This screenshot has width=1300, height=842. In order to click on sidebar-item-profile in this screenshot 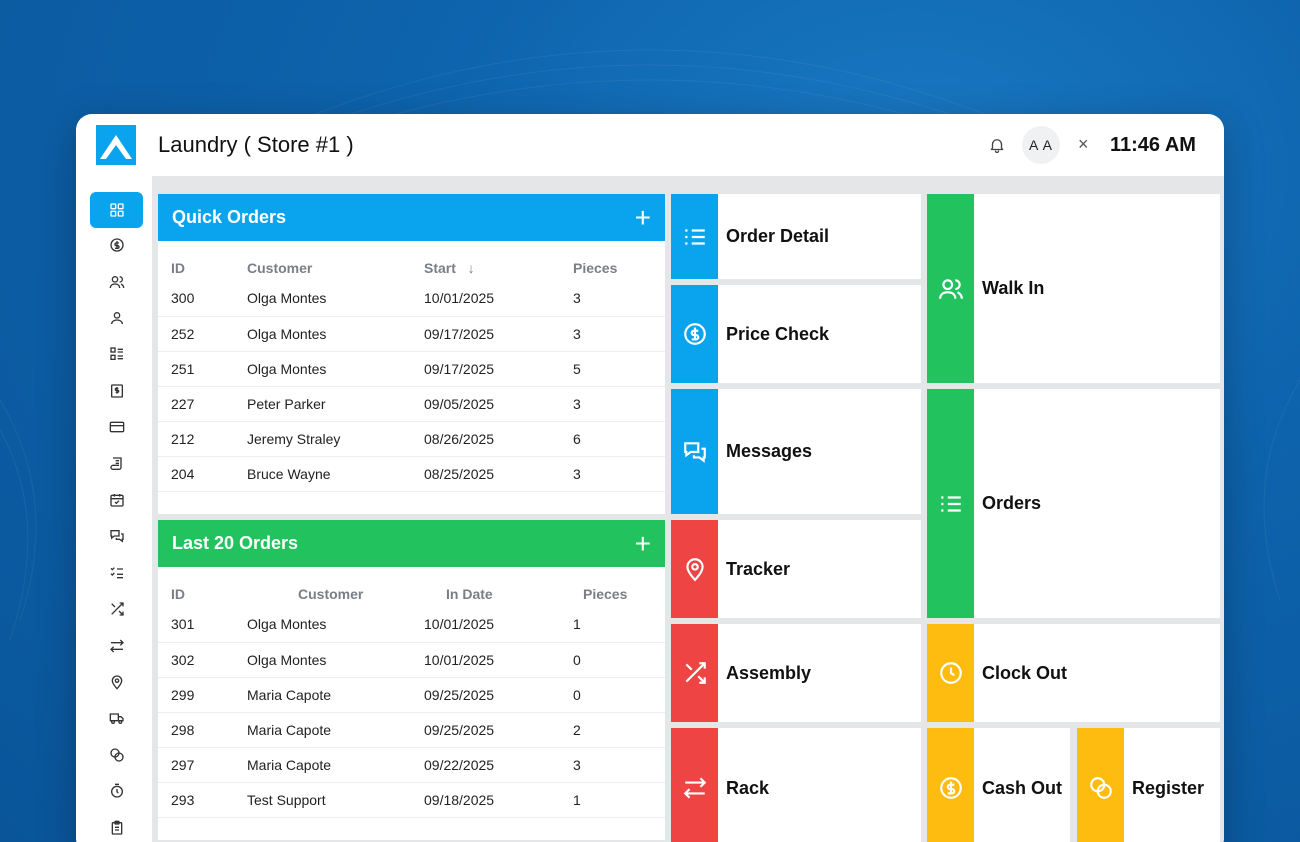, I will do `click(116, 318)`.